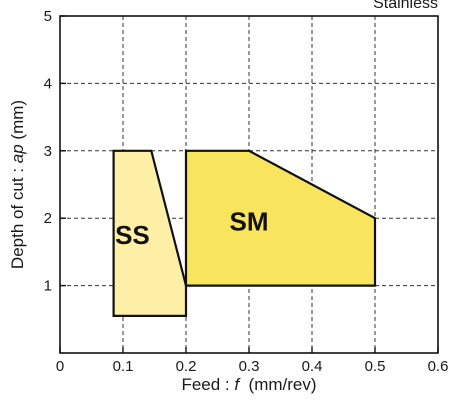  What do you see at coordinates (277, 384) in the screenshot?
I see `x-axis-title-unit: (mm/rev)` at bounding box center [277, 384].